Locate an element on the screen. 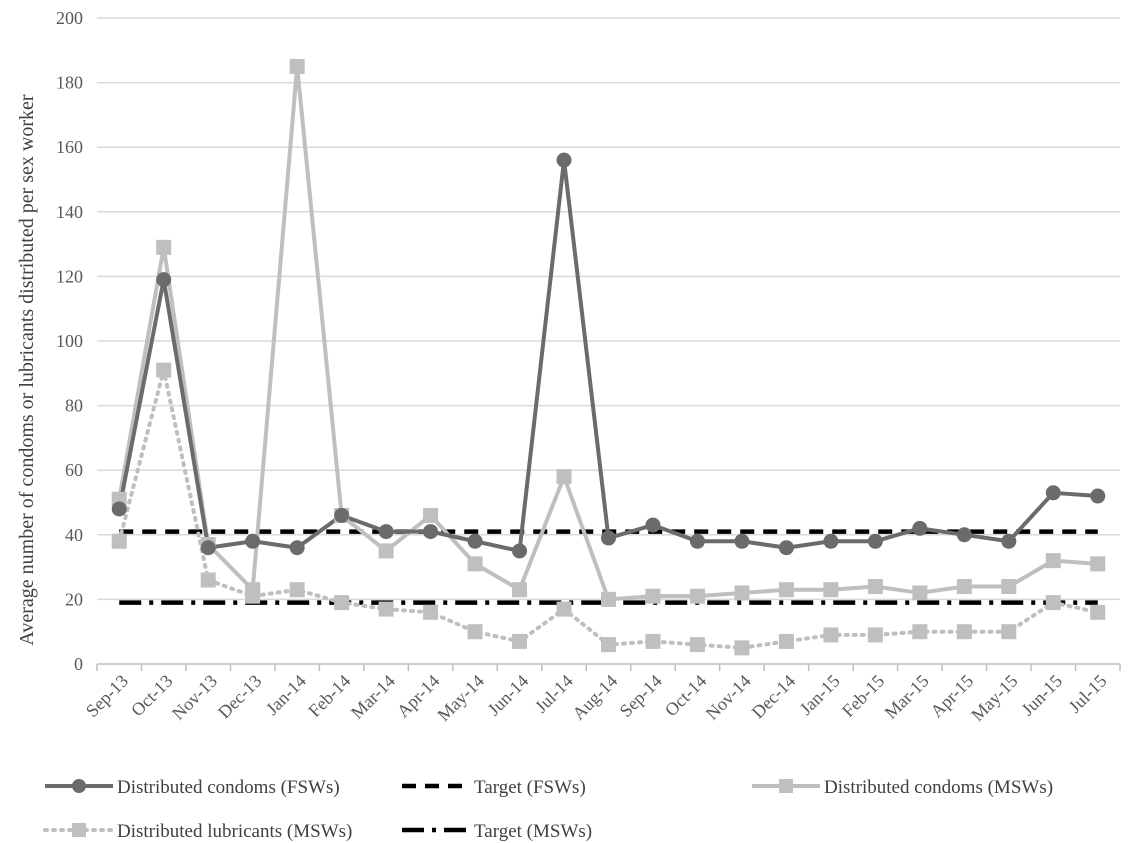 This screenshot has width=1135, height=843. x-tick-label: Sep-13 is located at coordinates (107, 696).